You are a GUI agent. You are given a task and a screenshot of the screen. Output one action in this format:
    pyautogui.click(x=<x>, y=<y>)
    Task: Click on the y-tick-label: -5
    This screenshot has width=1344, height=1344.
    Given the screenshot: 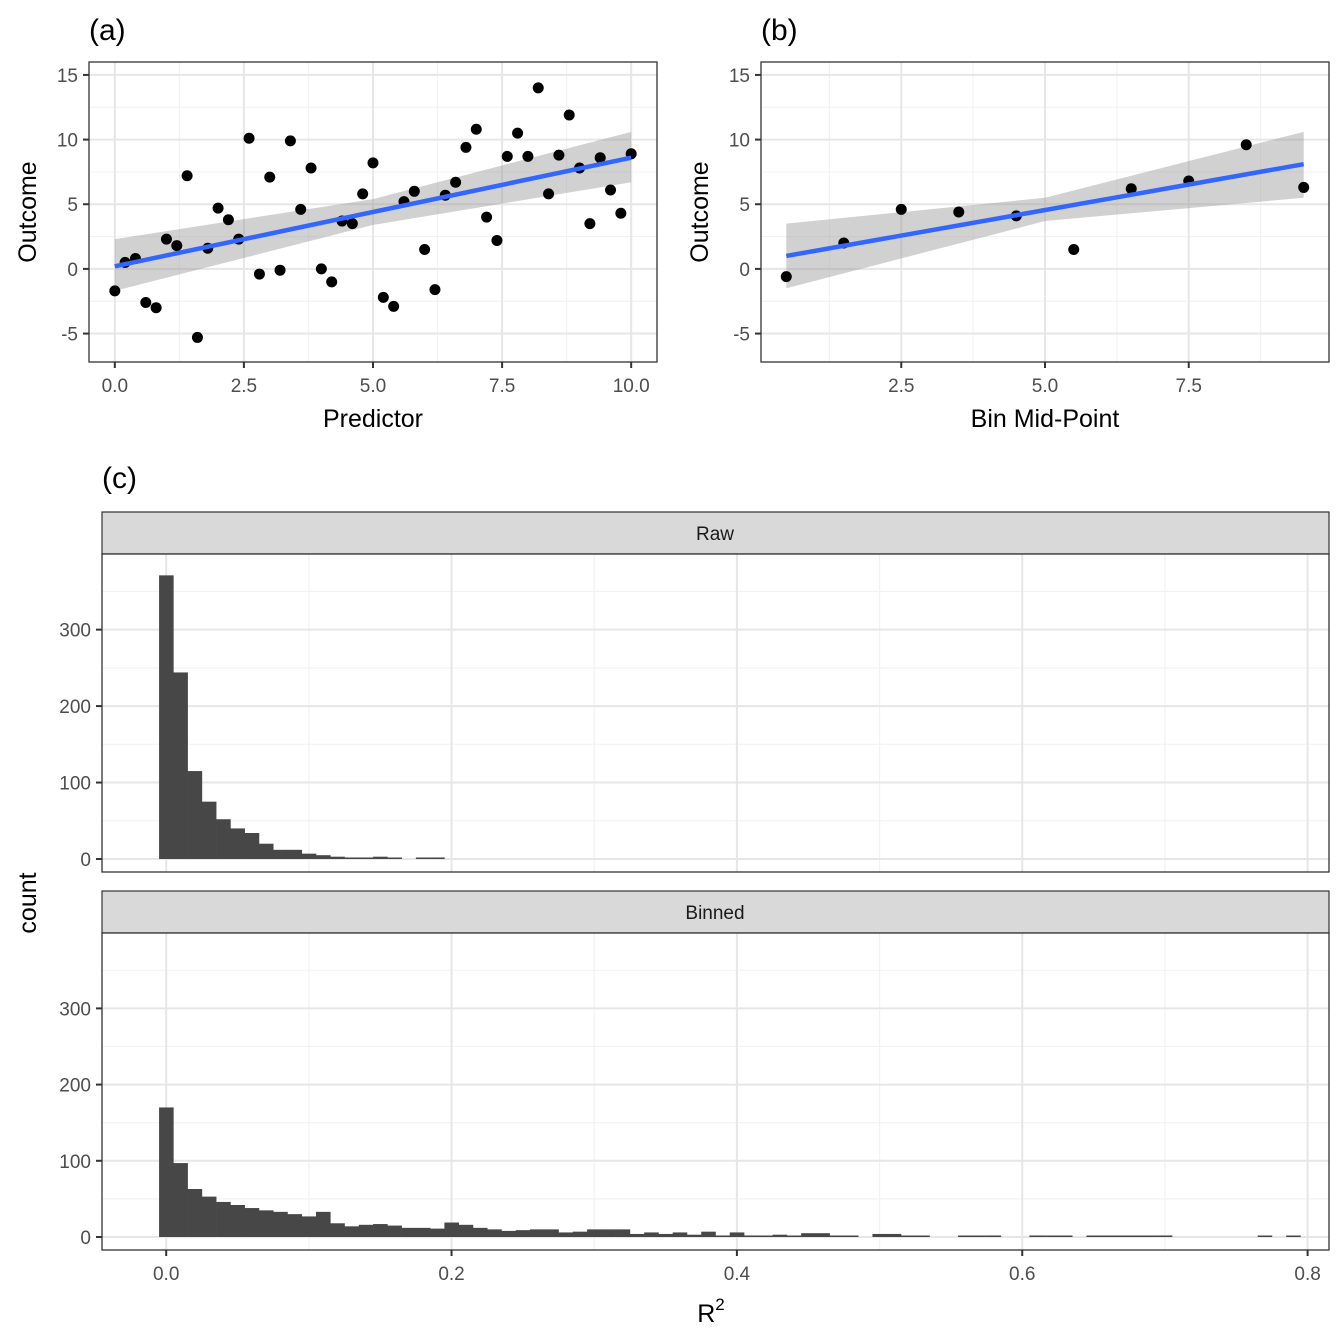 What is the action you would take?
    pyautogui.click(x=741, y=335)
    